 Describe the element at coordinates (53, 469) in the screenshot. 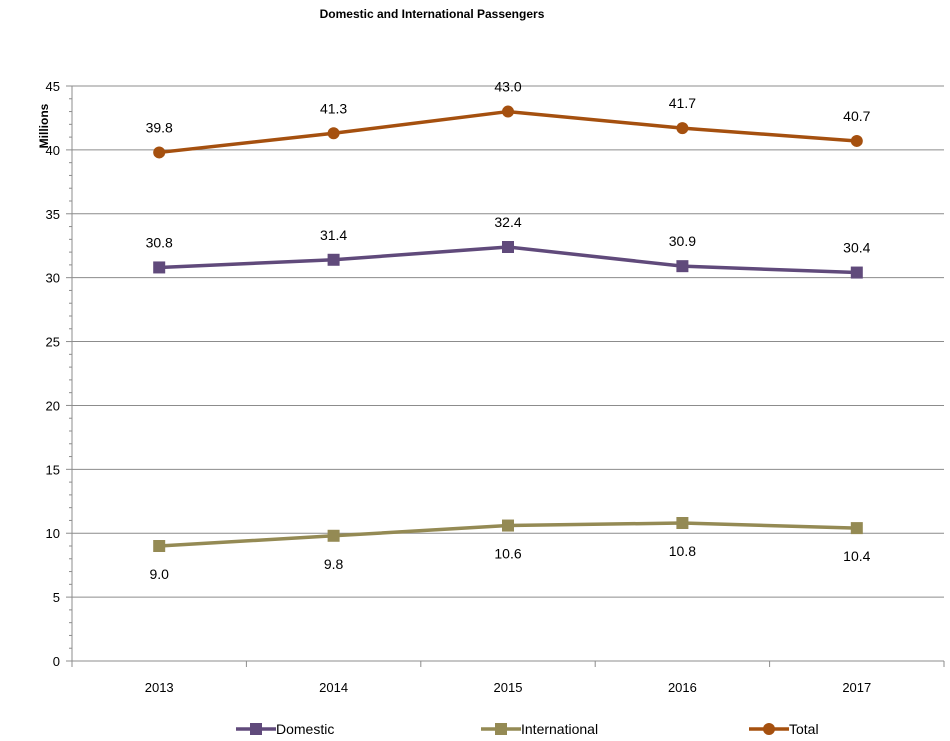

I see `y-tick-label: 15` at that location.